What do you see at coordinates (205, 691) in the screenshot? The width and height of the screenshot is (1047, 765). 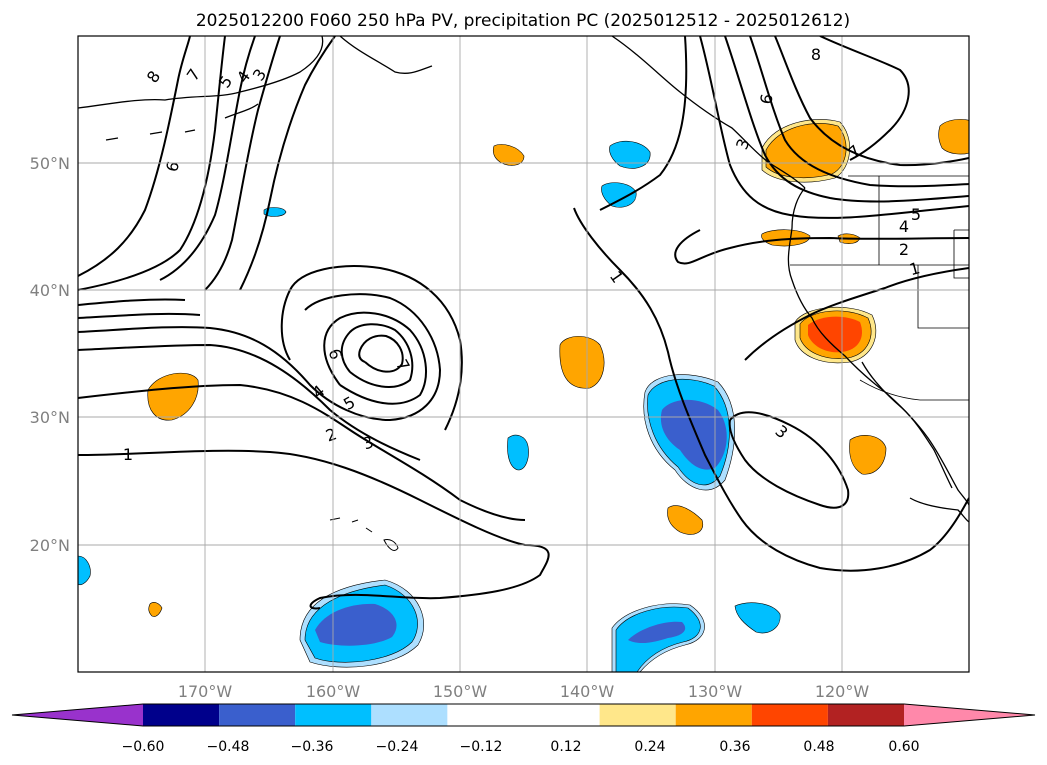 I see `lon-label: 170°W` at bounding box center [205, 691].